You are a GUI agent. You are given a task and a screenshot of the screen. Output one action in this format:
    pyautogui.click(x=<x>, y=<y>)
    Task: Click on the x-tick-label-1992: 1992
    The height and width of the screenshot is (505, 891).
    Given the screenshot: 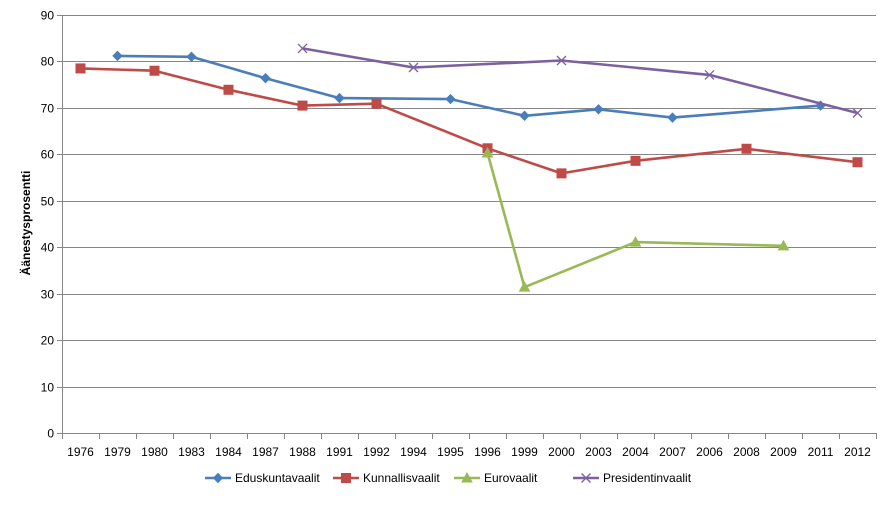 What is the action you would take?
    pyautogui.click(x=376, y=452)
    